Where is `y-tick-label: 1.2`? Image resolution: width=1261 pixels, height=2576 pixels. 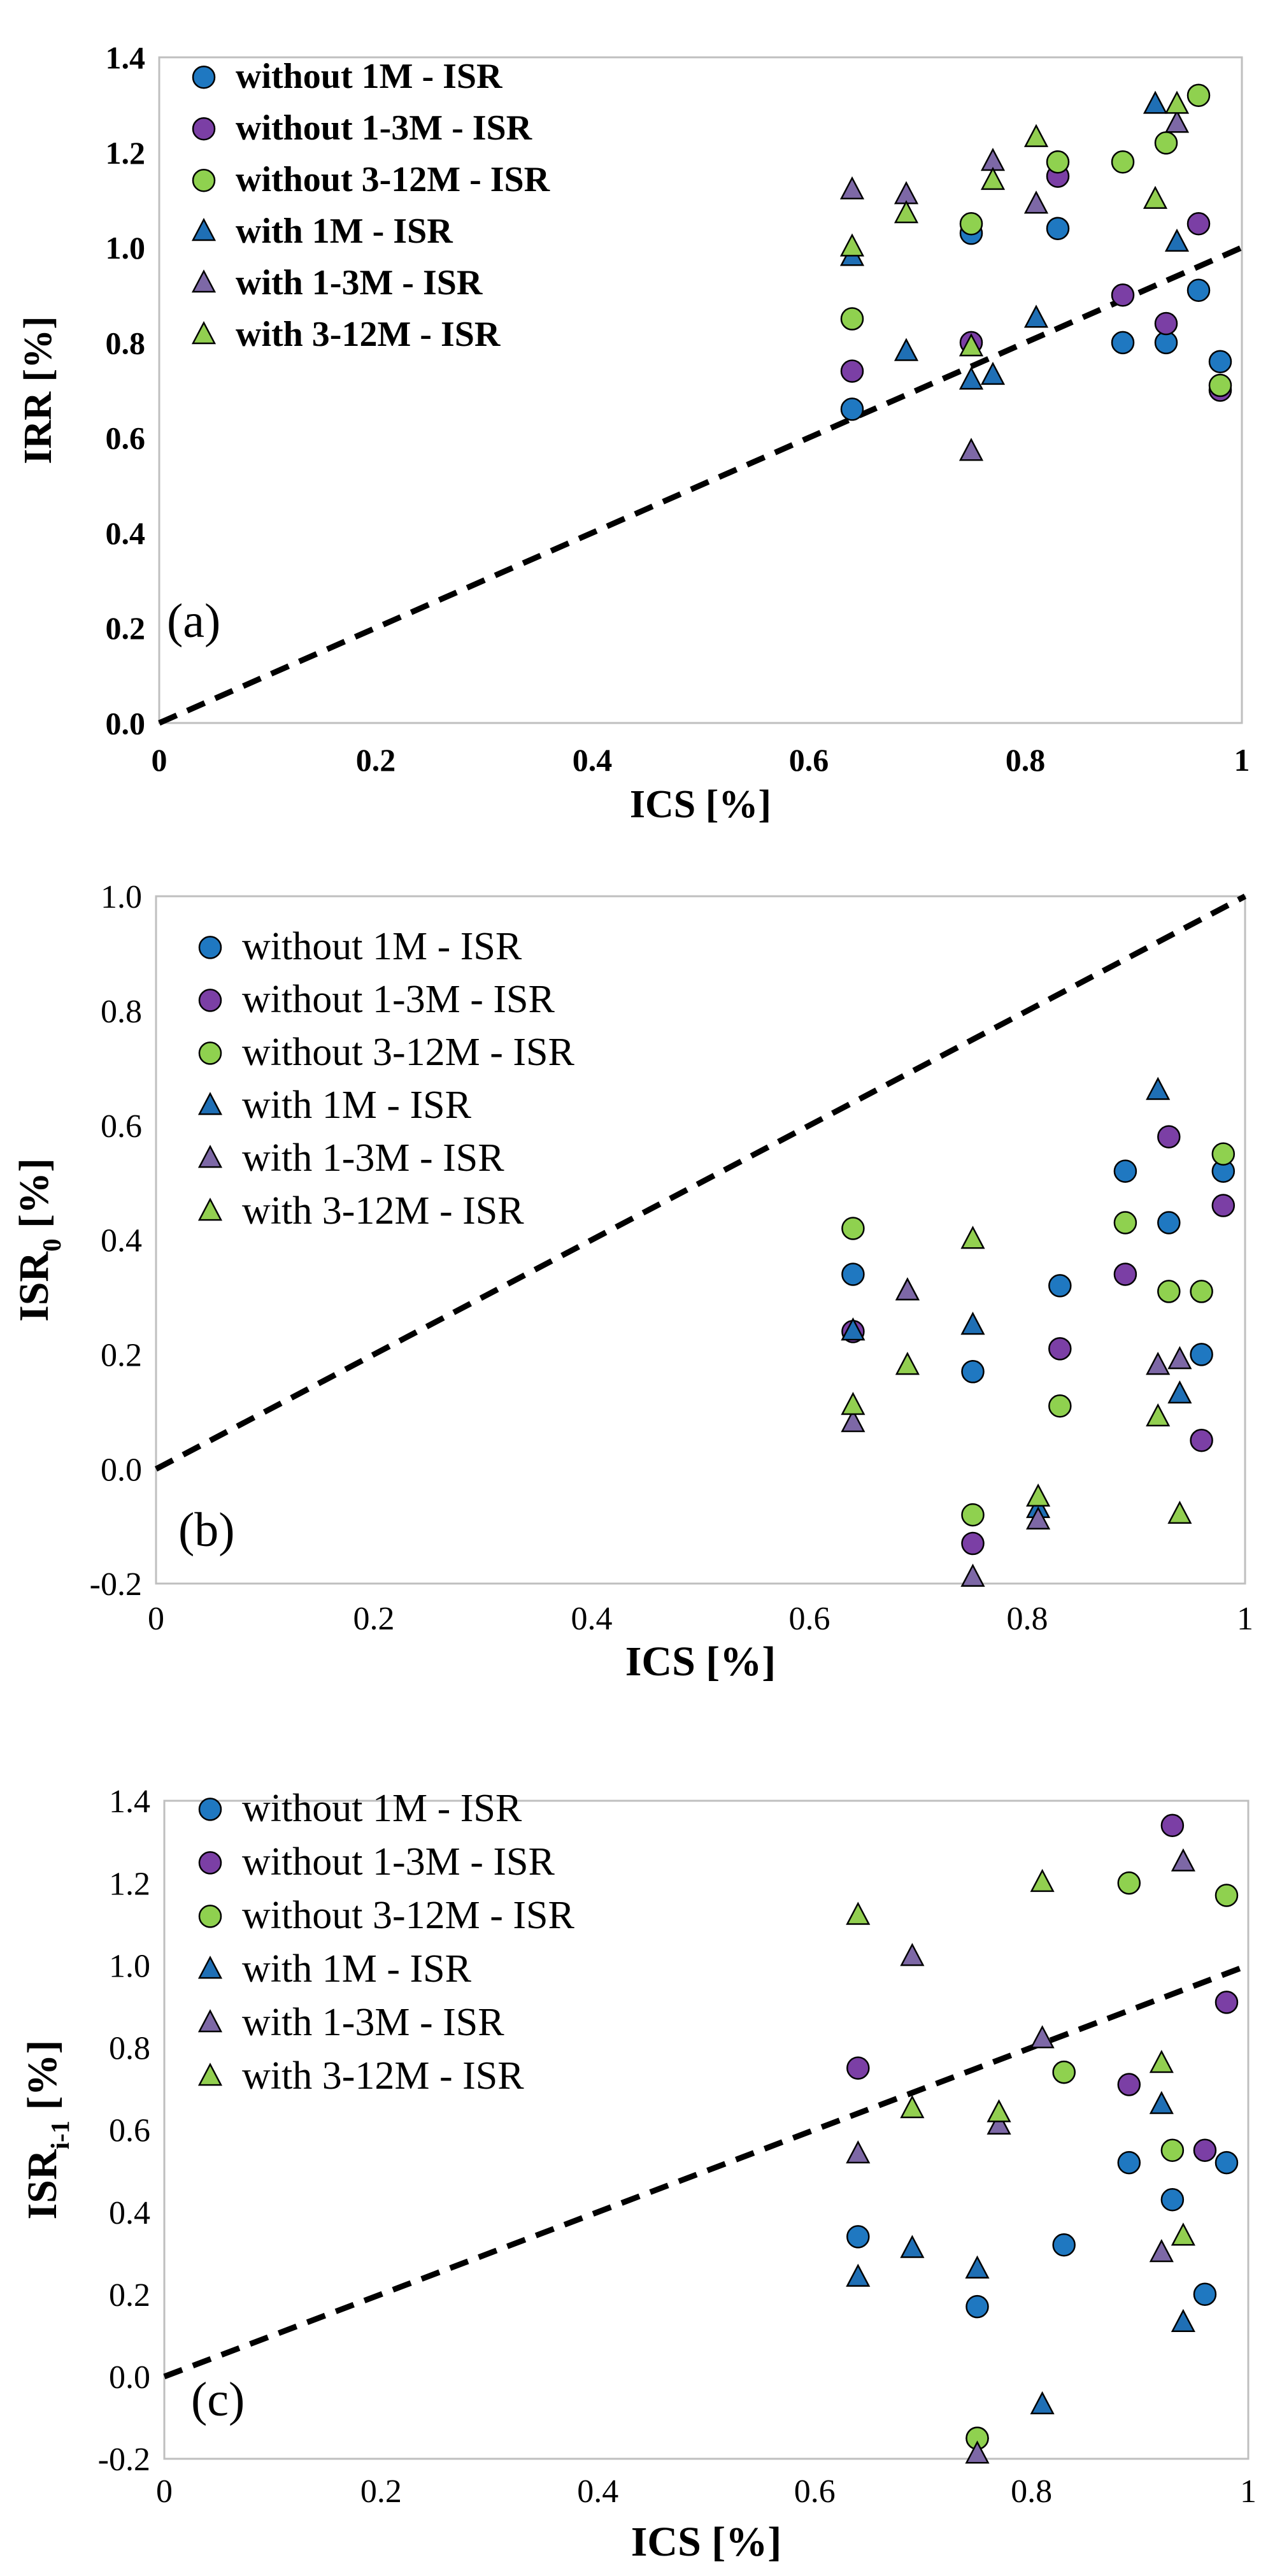 y-tick-label: 1.2 is located at coordinates (126, 153).